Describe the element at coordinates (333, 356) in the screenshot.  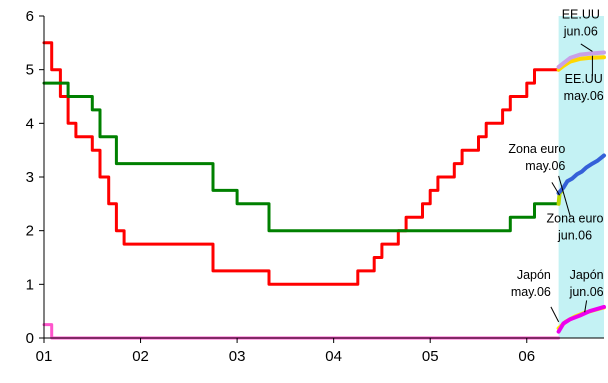
I see `x-tick-label: 04` at that location.